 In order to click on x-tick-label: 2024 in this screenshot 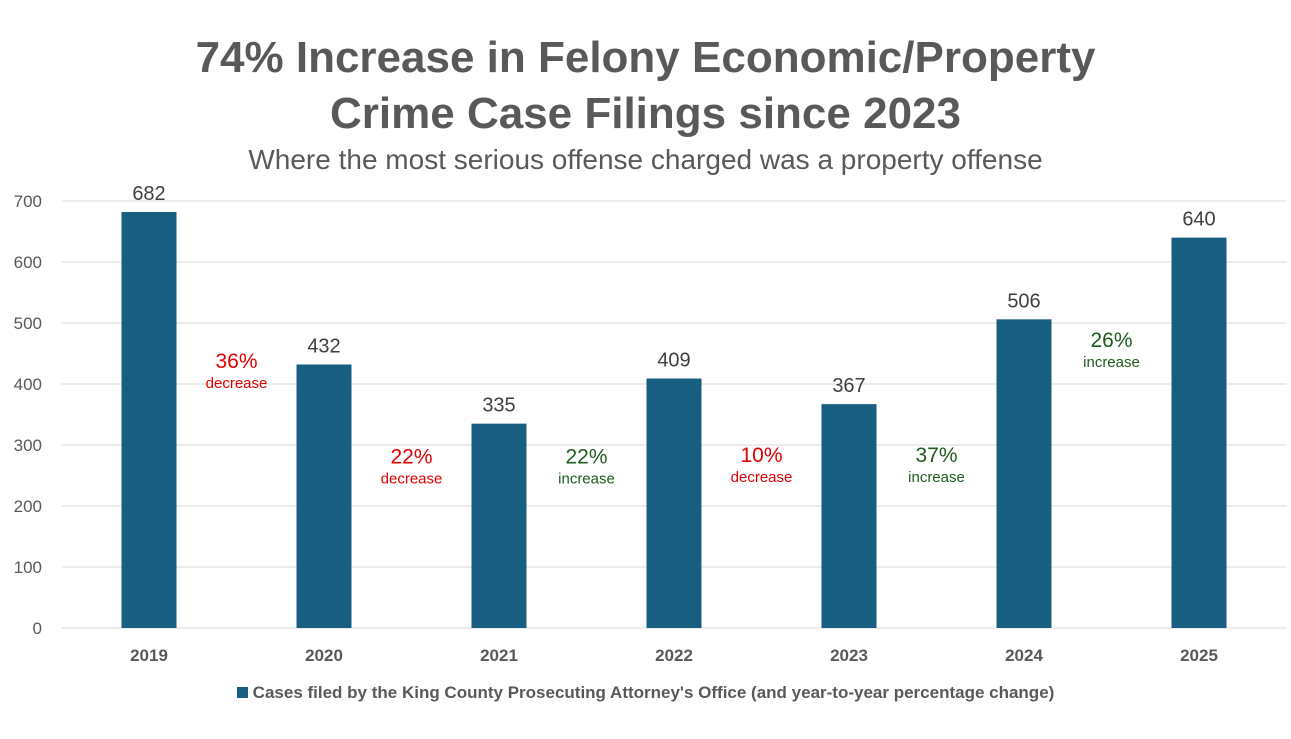, I will do `click(1024, 655)`.